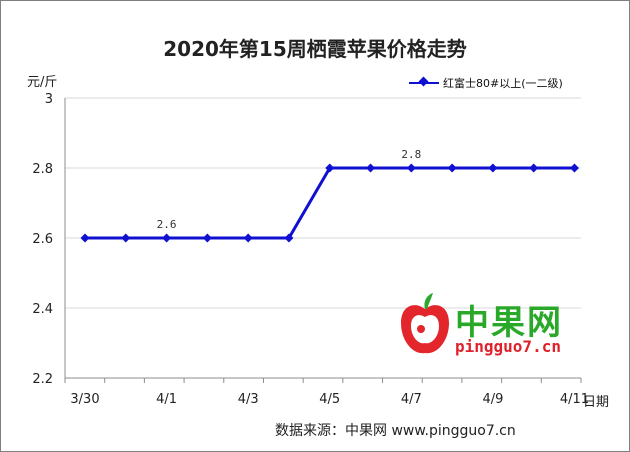 The image size is (630, 452). What do you see at coordinates (509, 323) in the screenshot?
I see `watermark-name: 中果网` at bounding box center [509, 323].